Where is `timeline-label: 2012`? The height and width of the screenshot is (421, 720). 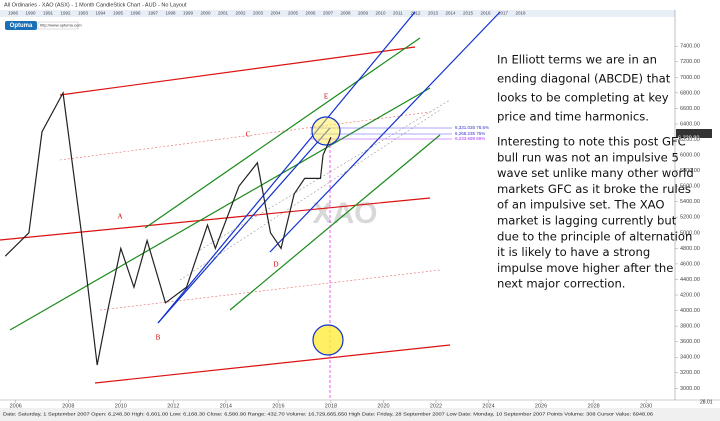 timeline-label: 2012 is located at coordinates (416, 13).